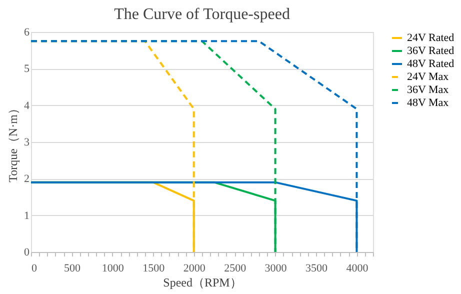 This screenshot has width=461, height=294. What do you see at coordinates (431, 64) in the screenshot?
I see `legend-label: 48V Rated` at bounding box center [431, 64].